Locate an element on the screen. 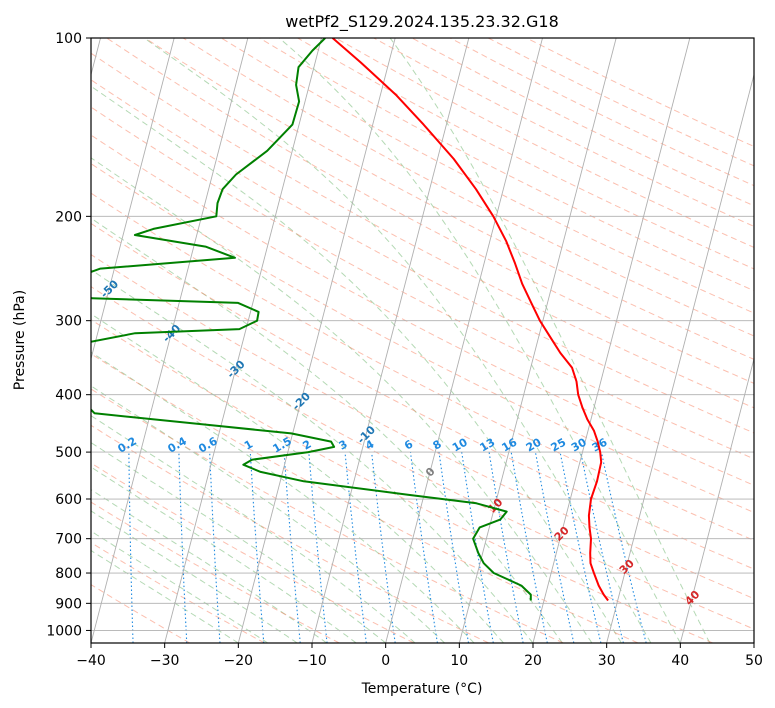 The width and height of the screenshot is (775, 708). y-tick-label: 400 is located at coordinates (68, 396).